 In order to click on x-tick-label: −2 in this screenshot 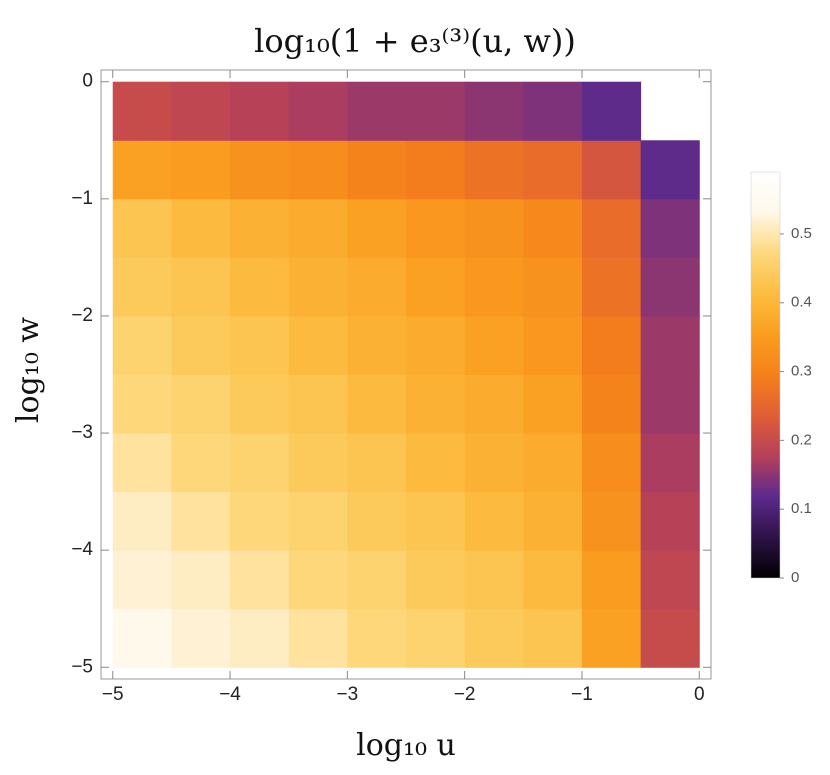, I will do `click(465, 694)`.